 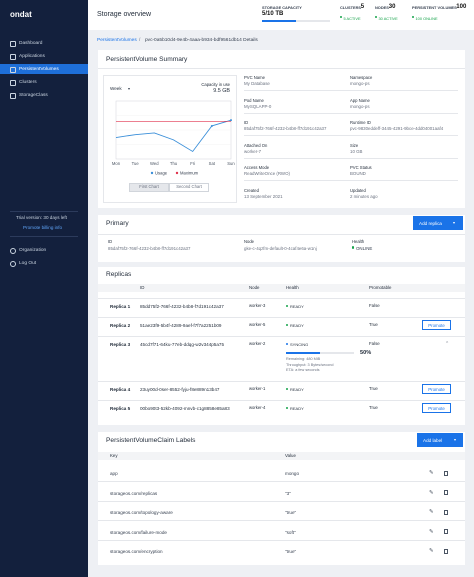 I want to click on field-label: Namespace, so click(x=361, y=77).